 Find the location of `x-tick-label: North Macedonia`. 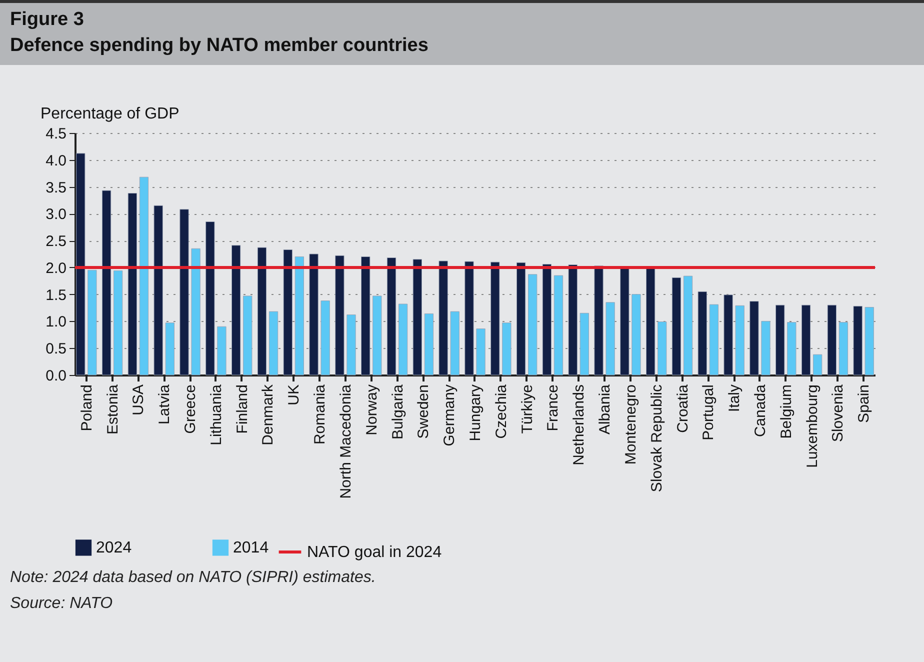

x-tick-label: North Macedonia is located at coordinates (345, 441).